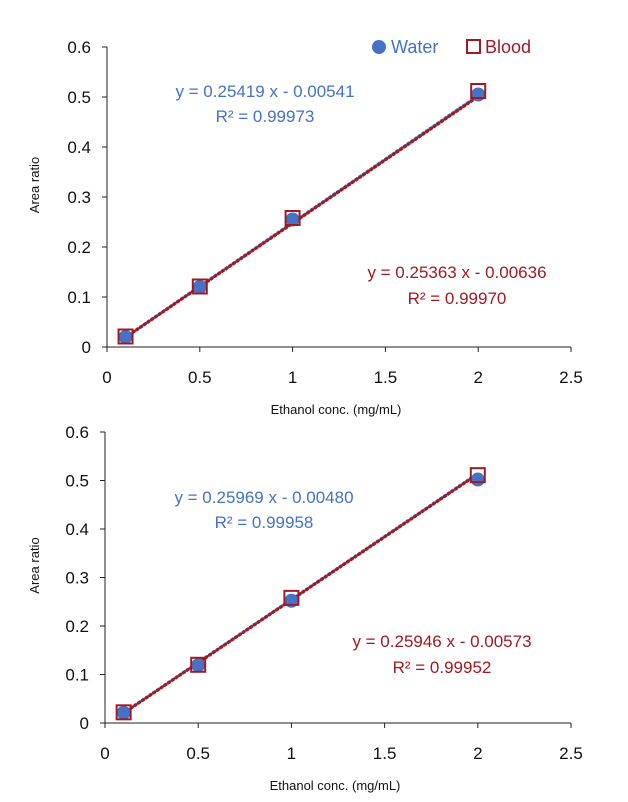 Image resolution: width=628 pixels, height=802 pixels. I want to click on chart-2-blood-r2: R² = 0.99952, so click(442, 667).